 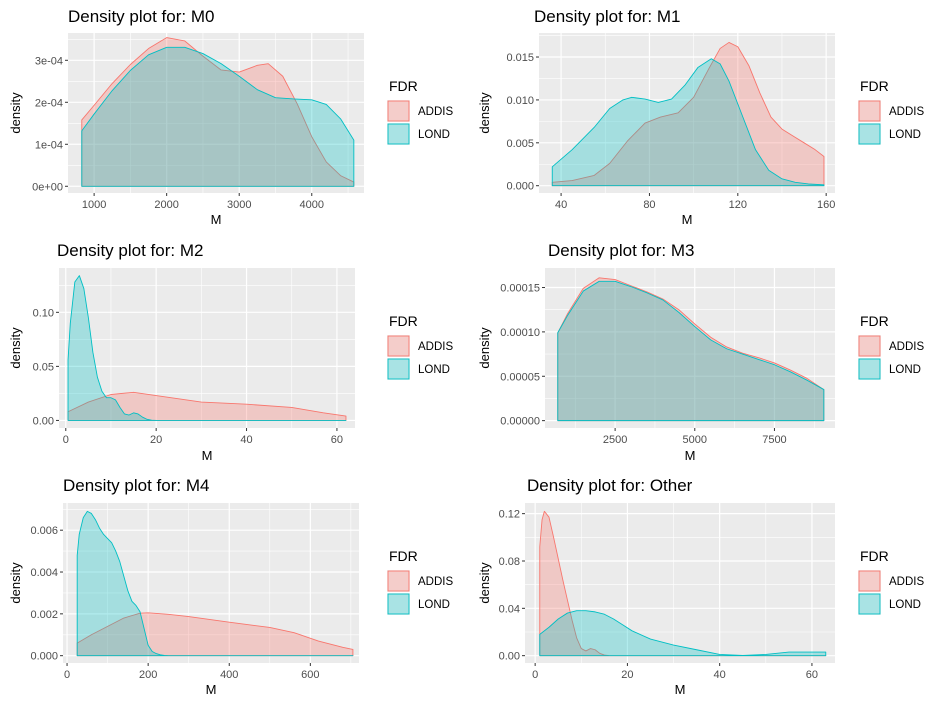 I want to click on panel-title: Density plot for: M3, so click(x=621, y=250).